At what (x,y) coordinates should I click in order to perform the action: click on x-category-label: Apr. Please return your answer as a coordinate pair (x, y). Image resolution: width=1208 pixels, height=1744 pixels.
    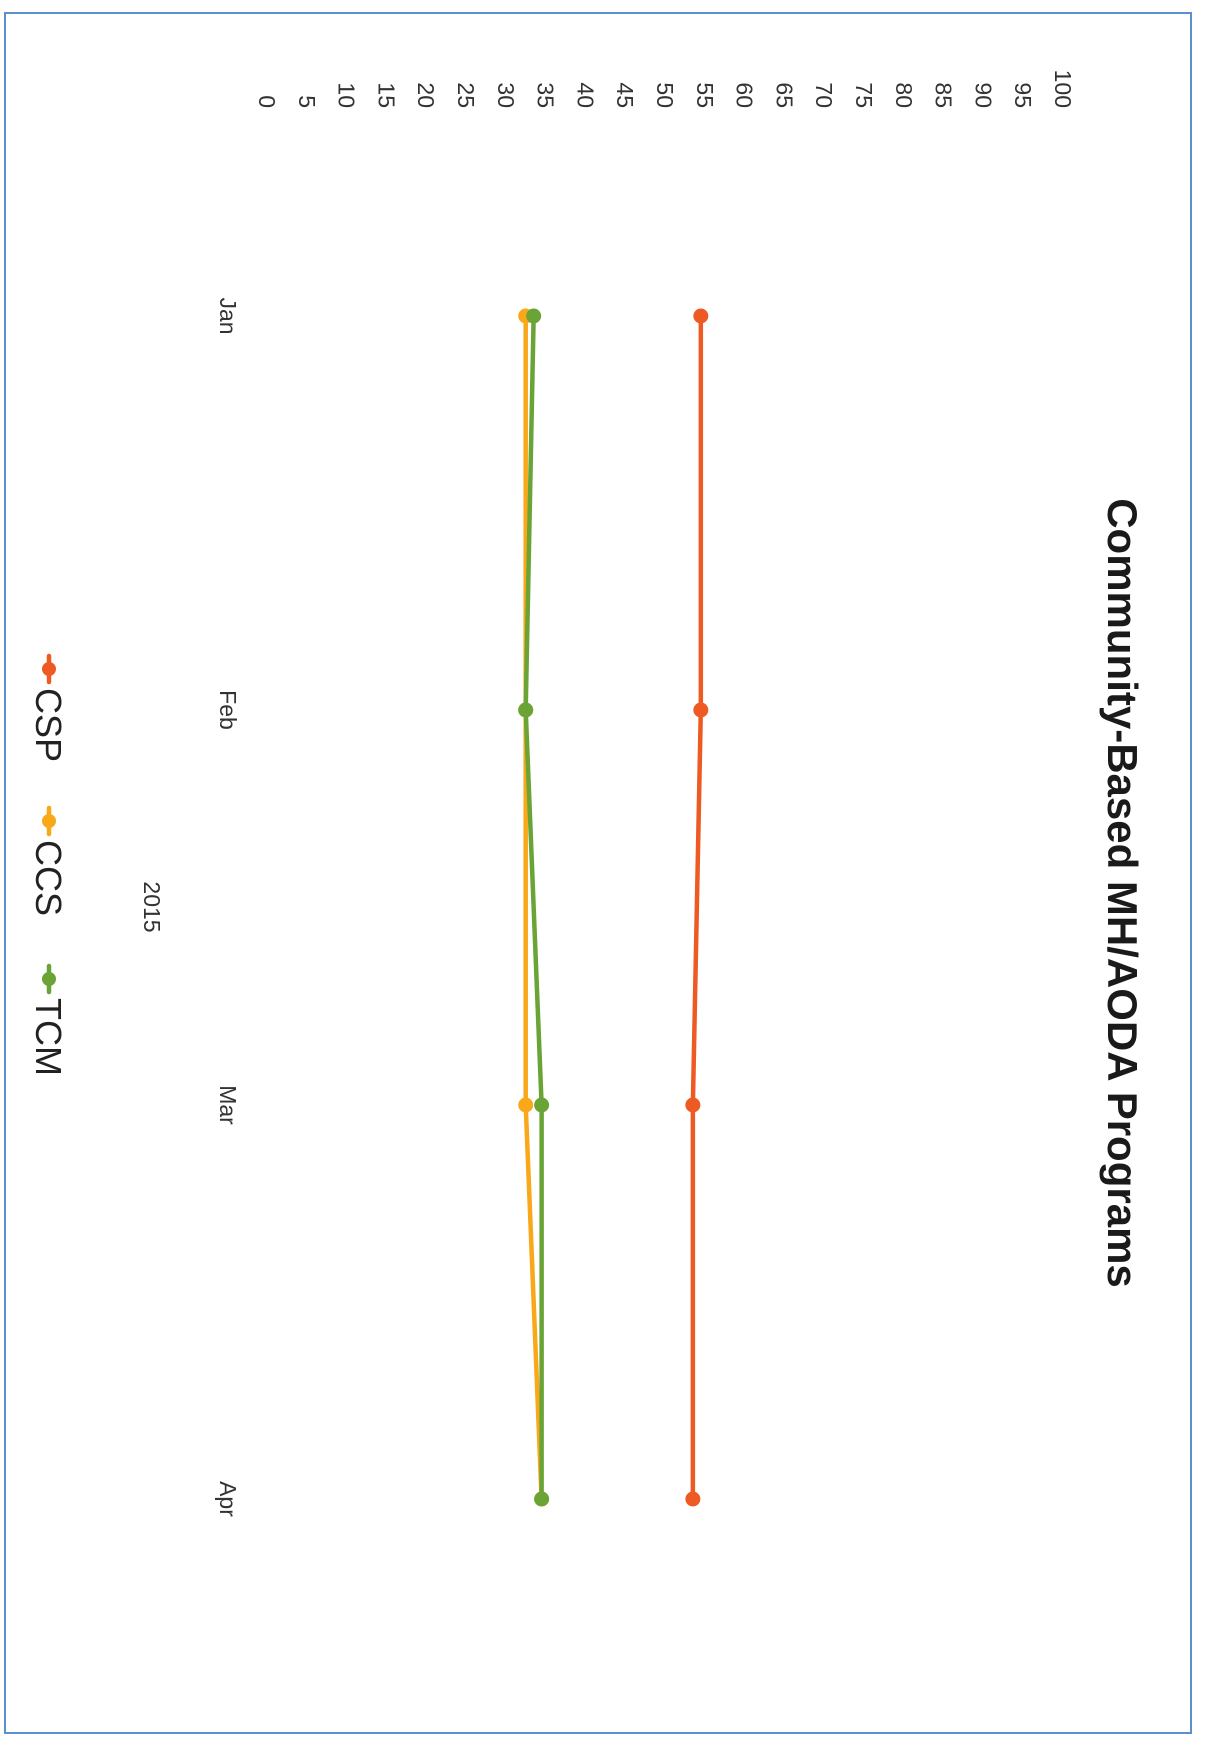
    Looking at the image, I should click on (228, 1499).